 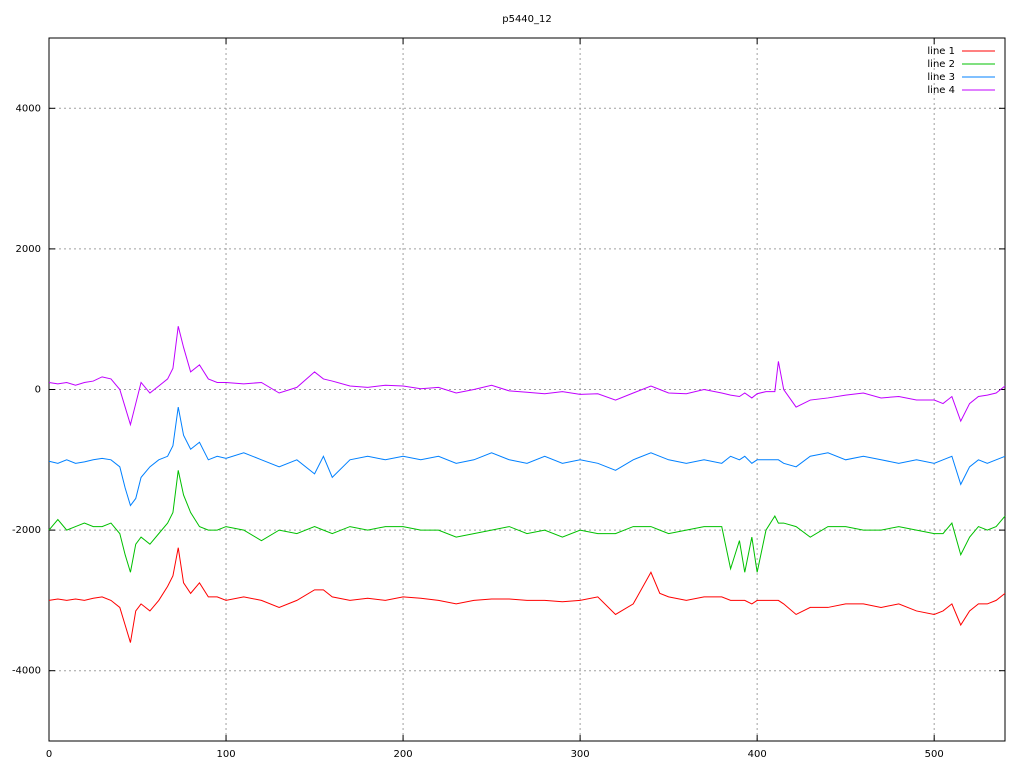 What do you see at coordinates (941, 90) in the screenshot?
I see `legend-label: line 4` at bounding box center [941, 90].